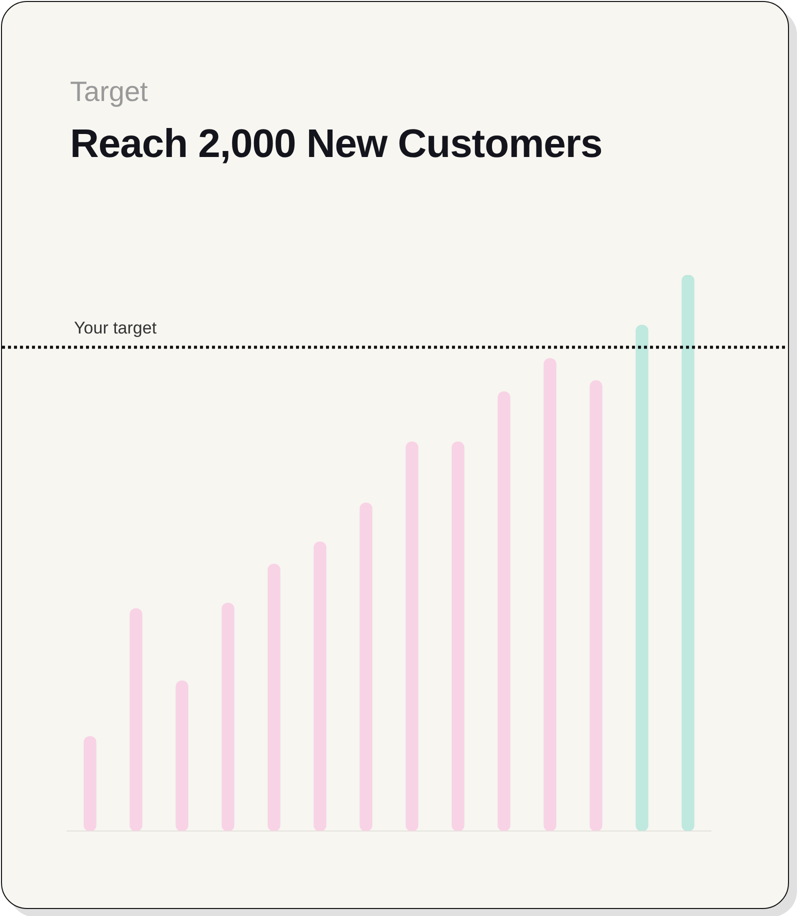  I want to click on ref-line-label: Your target, so click(115, 328).